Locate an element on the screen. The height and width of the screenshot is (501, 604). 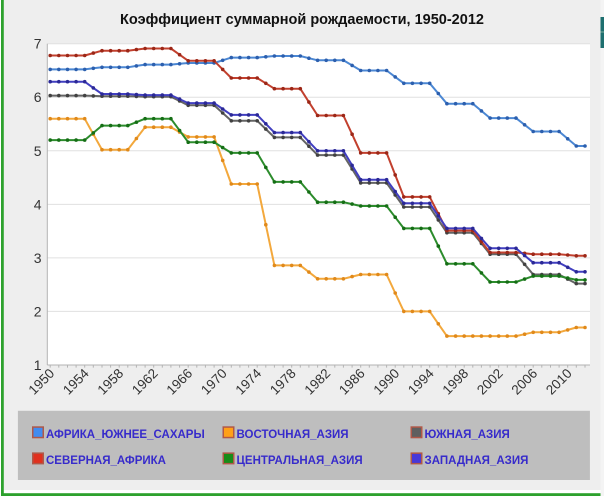
svg-text: 3 is located at coordinates (38, 258).